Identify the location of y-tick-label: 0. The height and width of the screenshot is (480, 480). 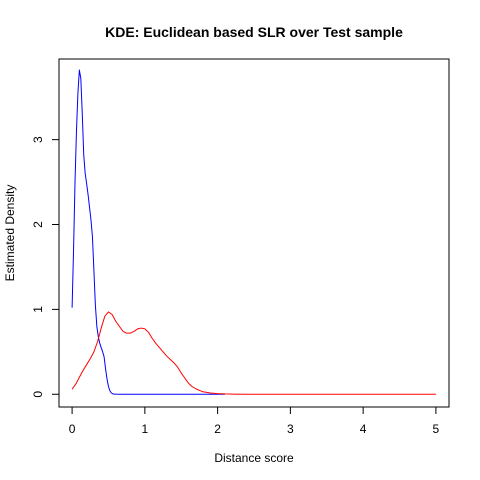
(38, 394).